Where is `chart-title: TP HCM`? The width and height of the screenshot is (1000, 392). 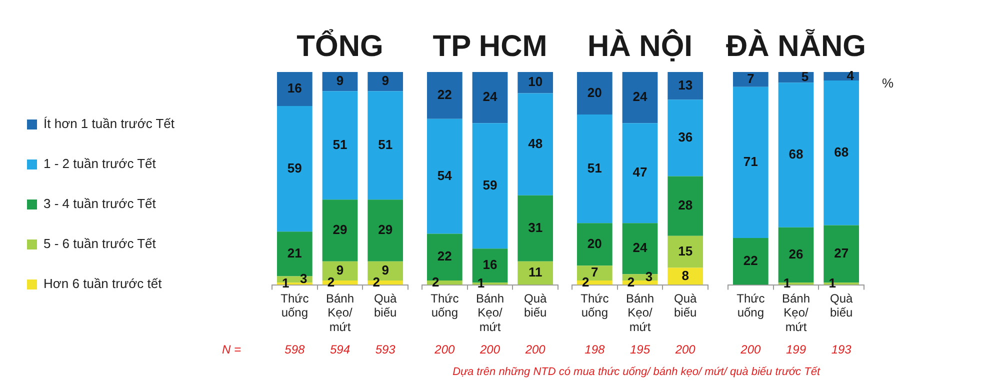 chart-title: TP HCM is located at coordinates (490, 46).